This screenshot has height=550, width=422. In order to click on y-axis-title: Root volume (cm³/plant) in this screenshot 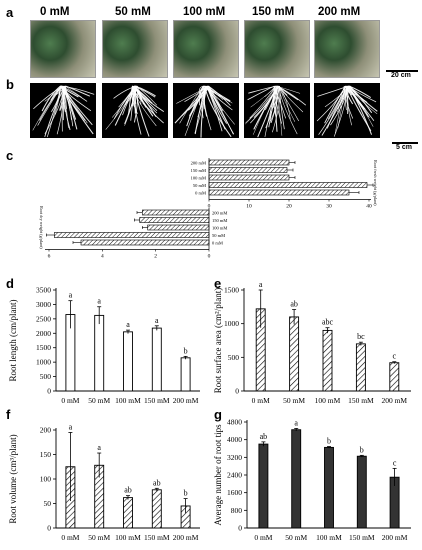, I will do `click(13, 478)`.